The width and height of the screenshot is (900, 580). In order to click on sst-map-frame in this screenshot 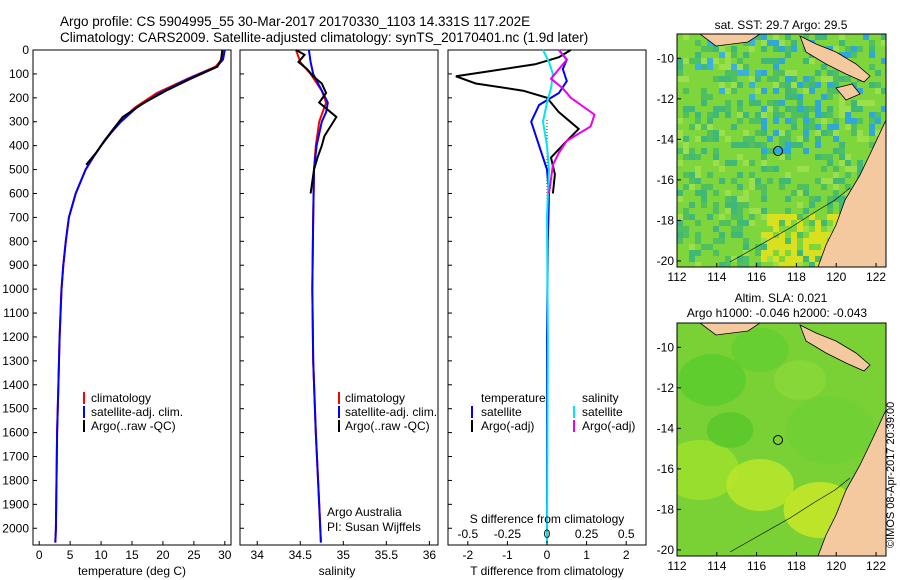, I will do `click(781, 150)`.